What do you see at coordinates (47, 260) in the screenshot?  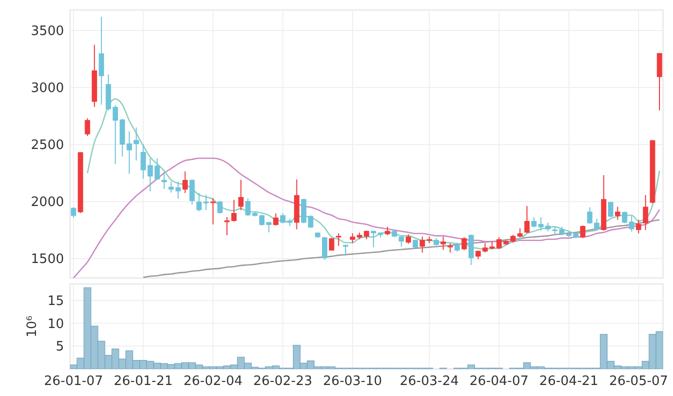 I see `y-tick-label: 1500` at bounding box center [47, 260].